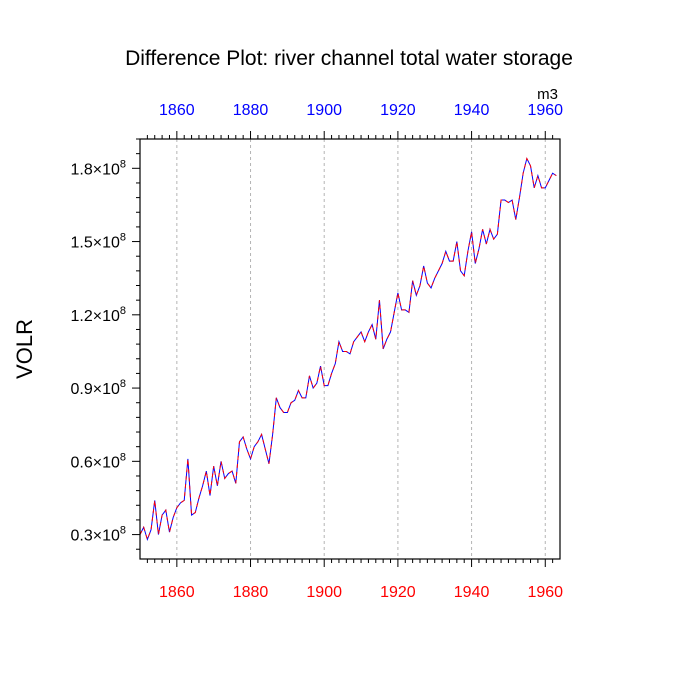  What do you see at coordinates (545, 592) in the screenshot?
I see `x-tick-label-bottom: 1960` at bounding box center [545, 592].